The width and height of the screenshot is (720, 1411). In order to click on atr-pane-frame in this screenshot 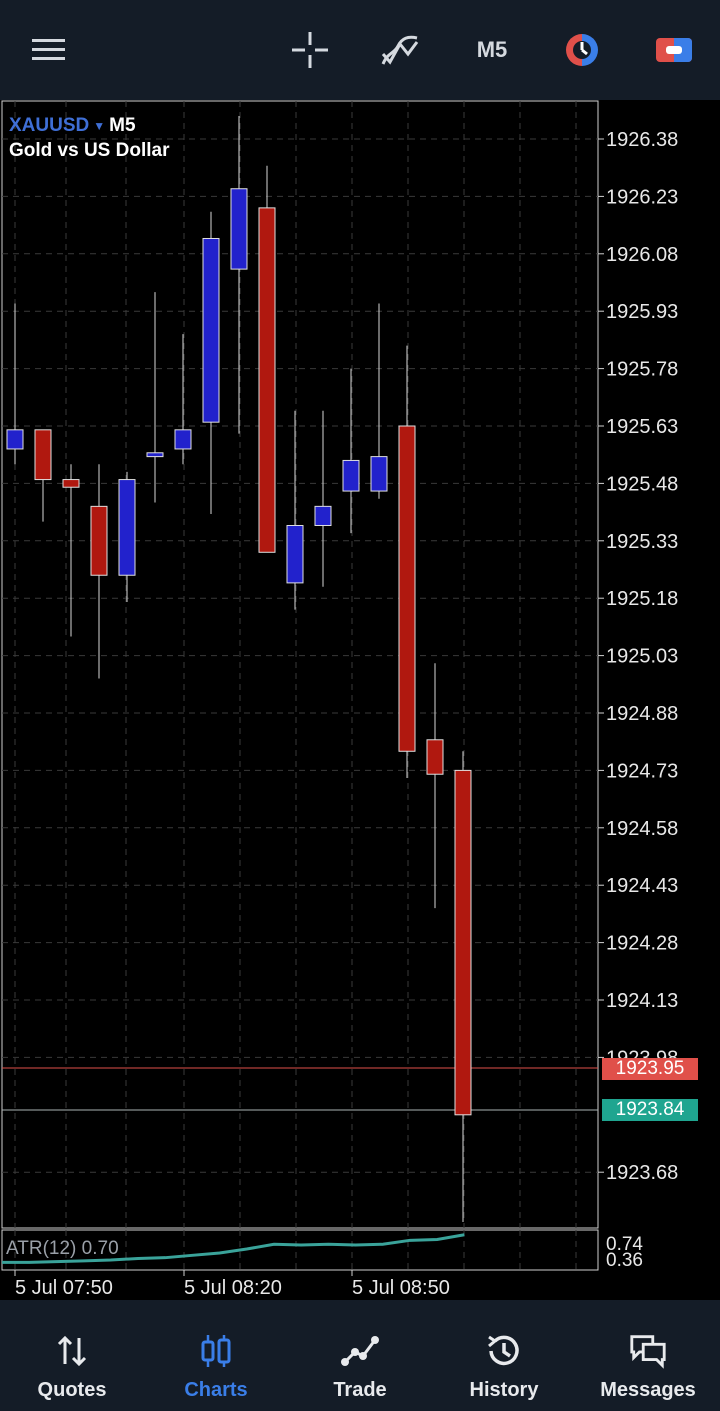, I will do `click(300, 1250)`.